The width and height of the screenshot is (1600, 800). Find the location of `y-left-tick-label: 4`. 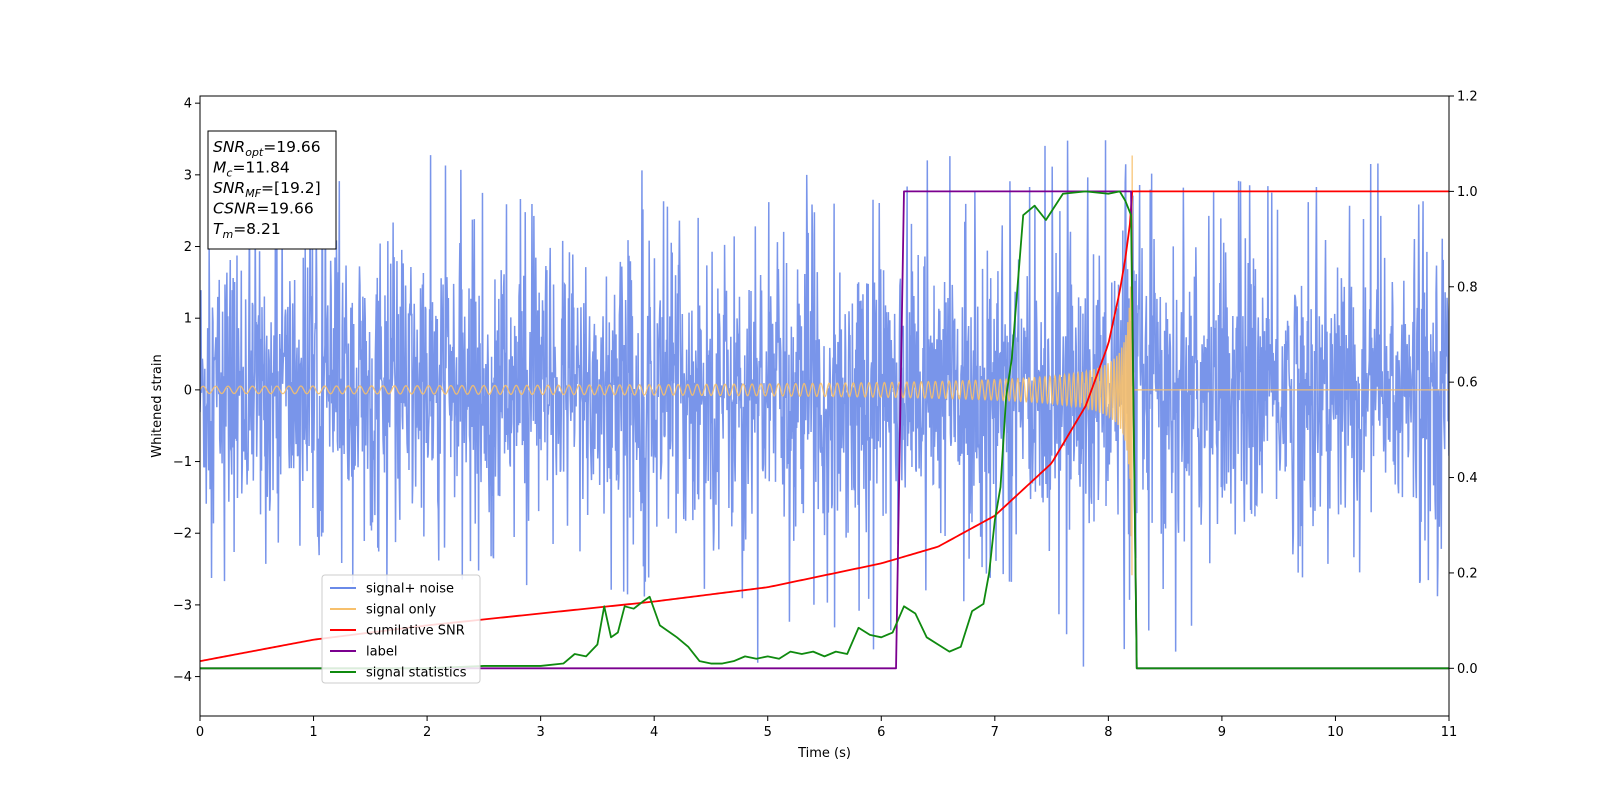

y-left-tick-label: 4 is located at coordinates (188, 104).